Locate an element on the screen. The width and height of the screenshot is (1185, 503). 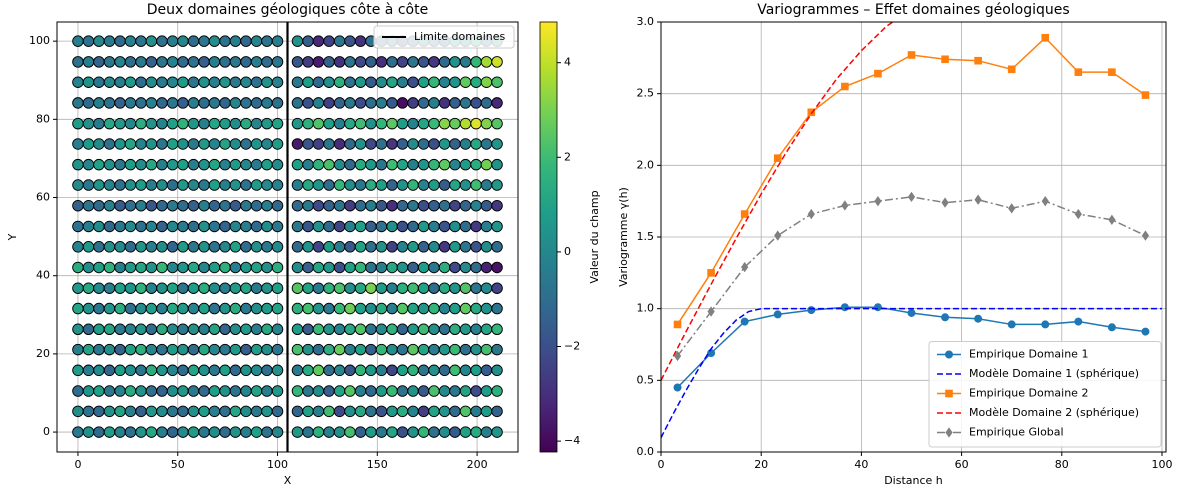
x-tick-label: 0 is located at coordinates (661, 464).